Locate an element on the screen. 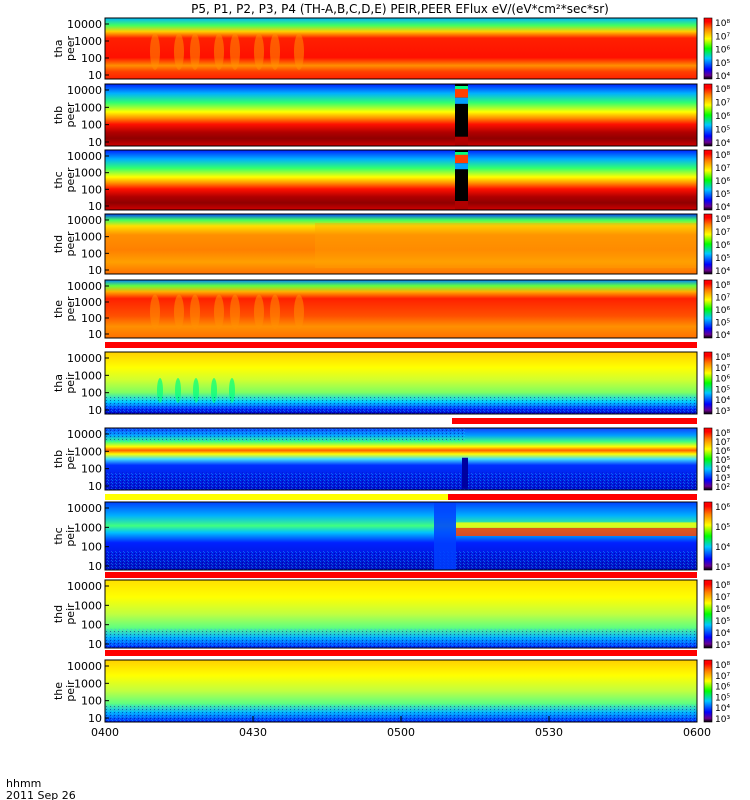  panel-0: 10000 1000 100 10 tha peer 10⁸ 10⁷ 10⁶ 10⁵ 10⁴ is located at coordinates (391, 49).